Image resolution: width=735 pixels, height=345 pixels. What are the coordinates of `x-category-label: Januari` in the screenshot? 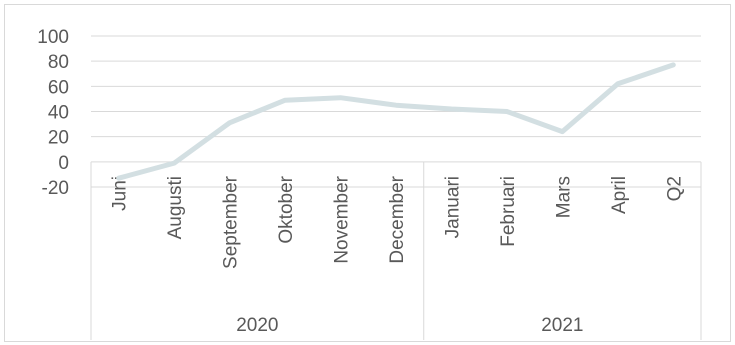 It's located at (452, 207).